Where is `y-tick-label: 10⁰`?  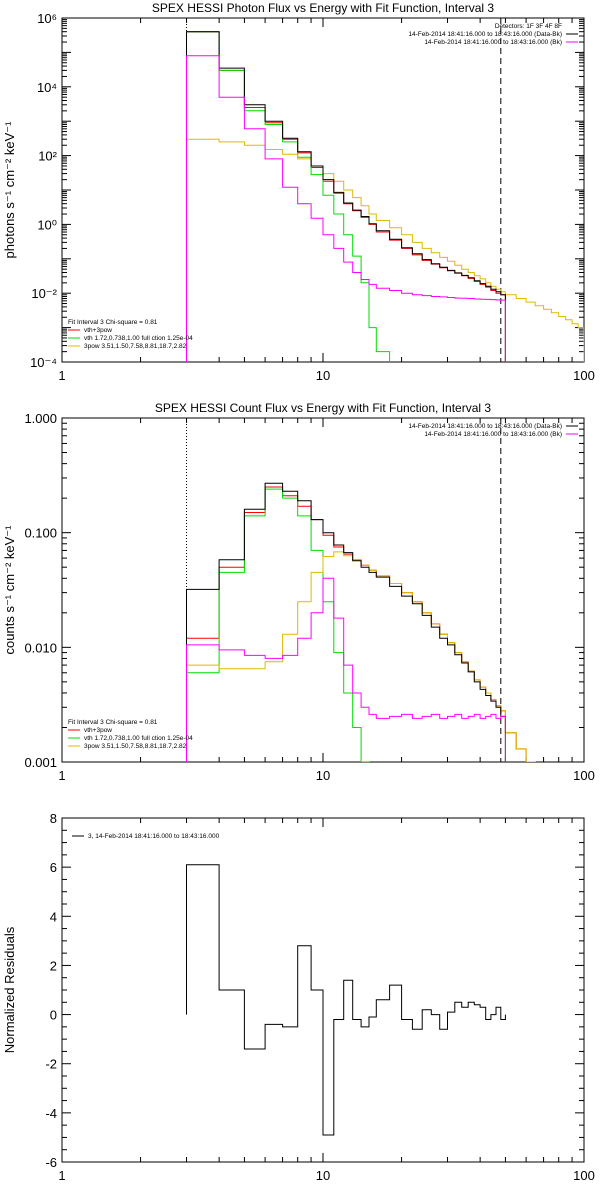
y-tick-label: 10⁰ is located at coordinates (47, 224).